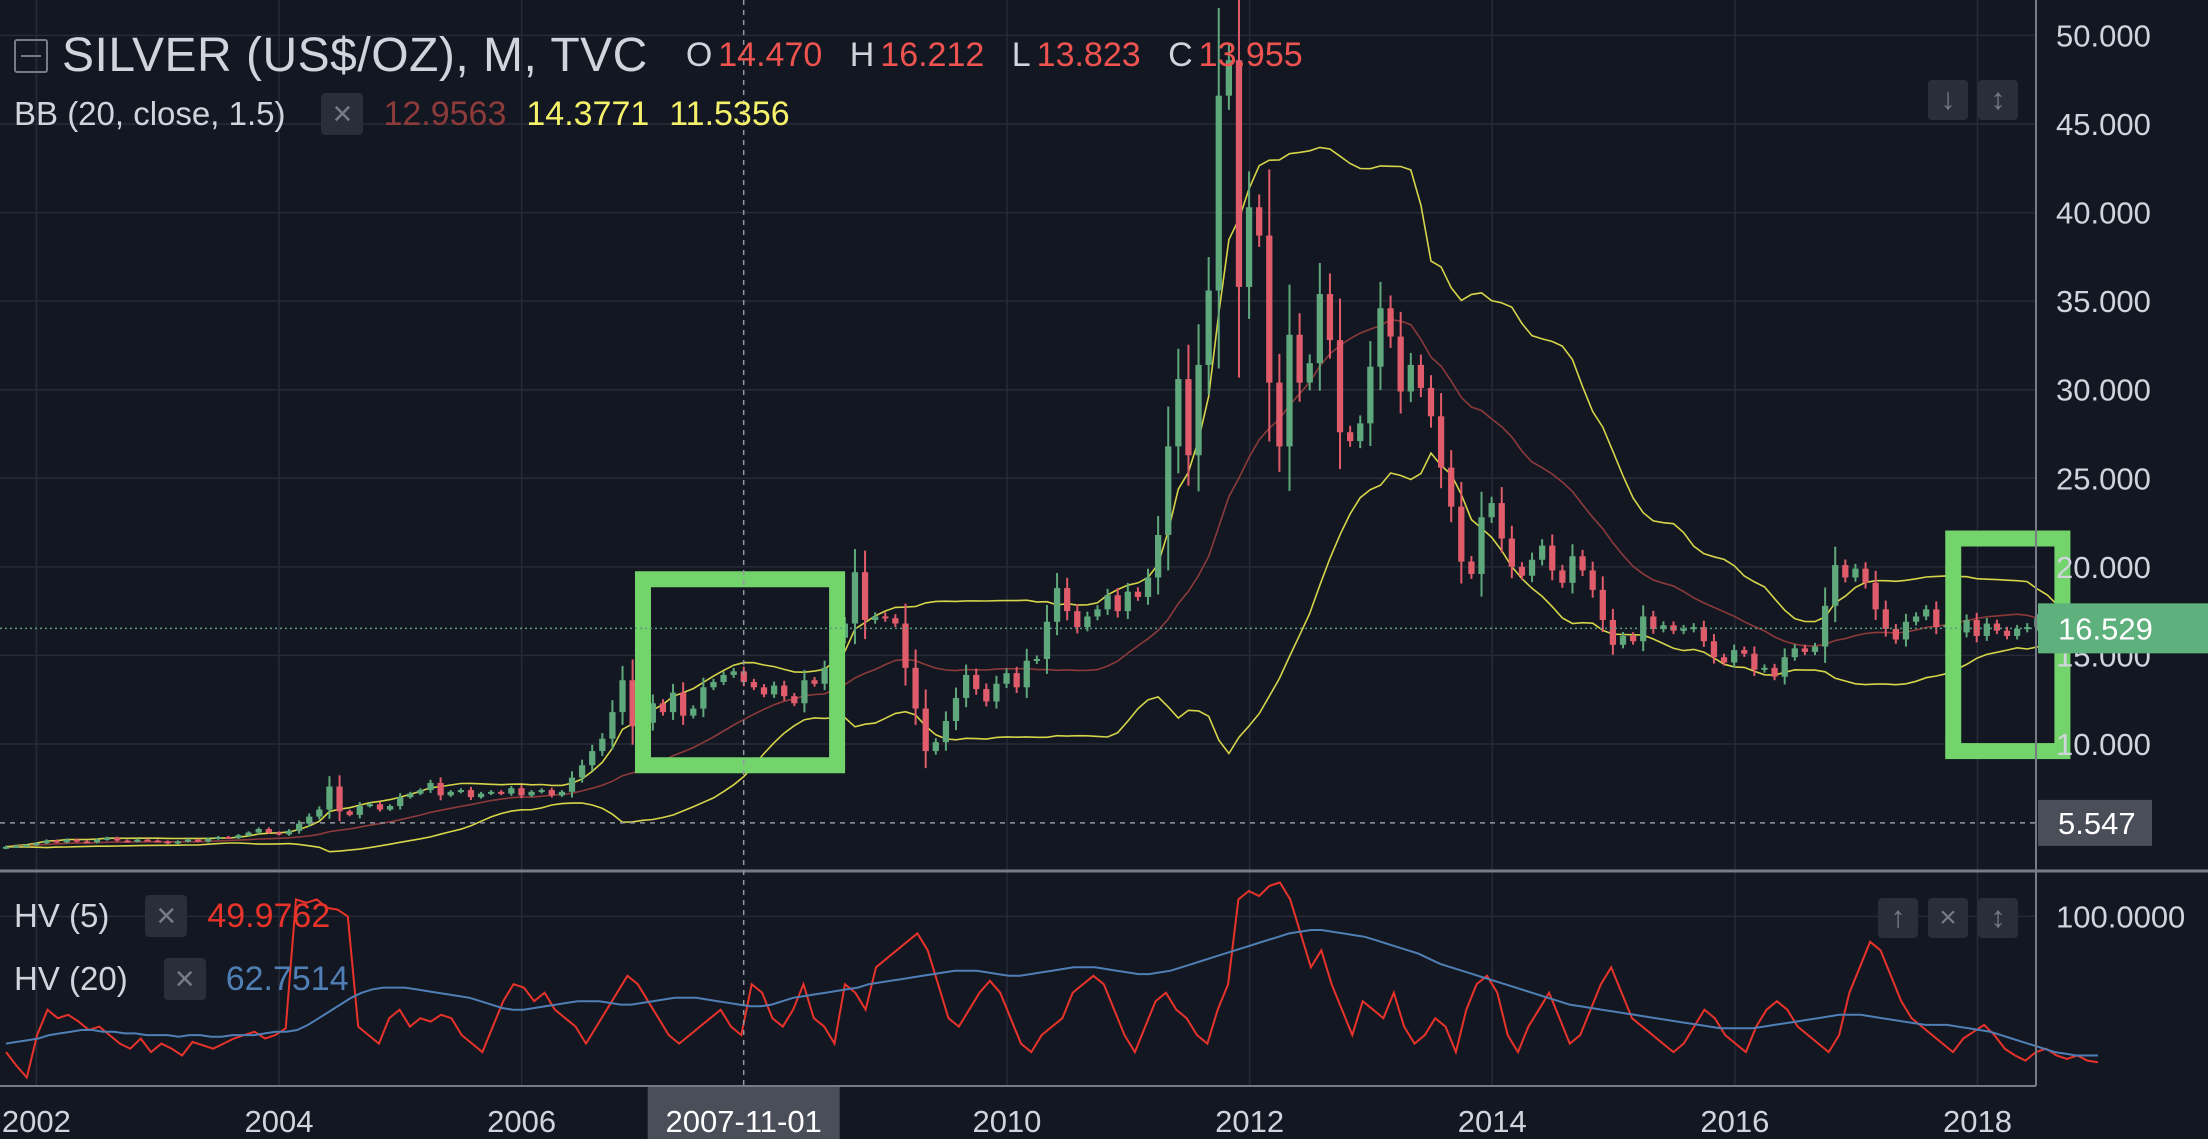 This screenshot has height=1139, width=2208. Describe the element at coordinates (1088, 55) in the screenshot. I see `low-value: 13.823` at that location.